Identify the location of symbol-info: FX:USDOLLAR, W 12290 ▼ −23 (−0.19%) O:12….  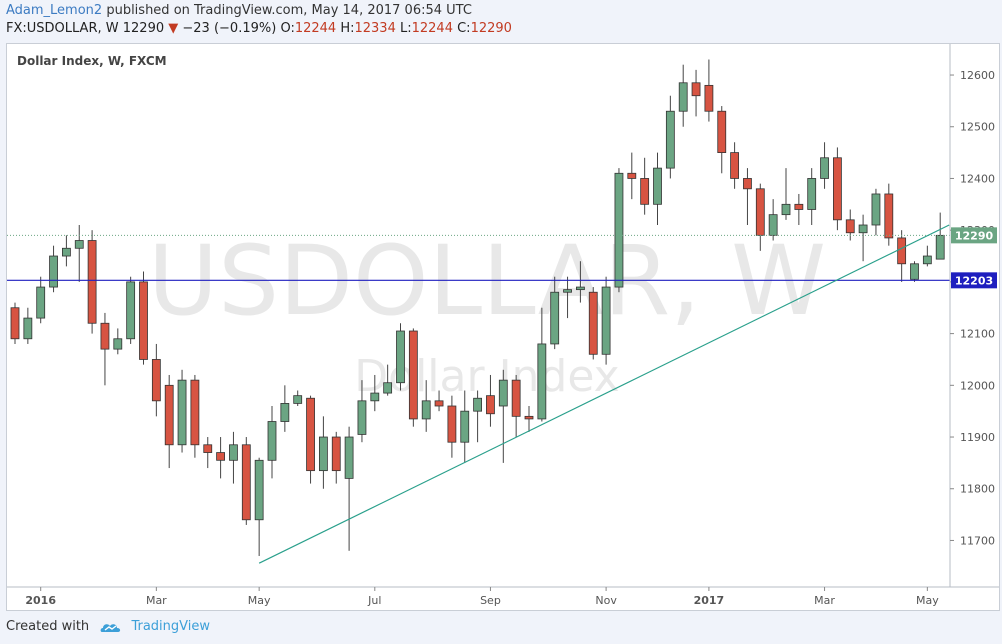
(259, 28).